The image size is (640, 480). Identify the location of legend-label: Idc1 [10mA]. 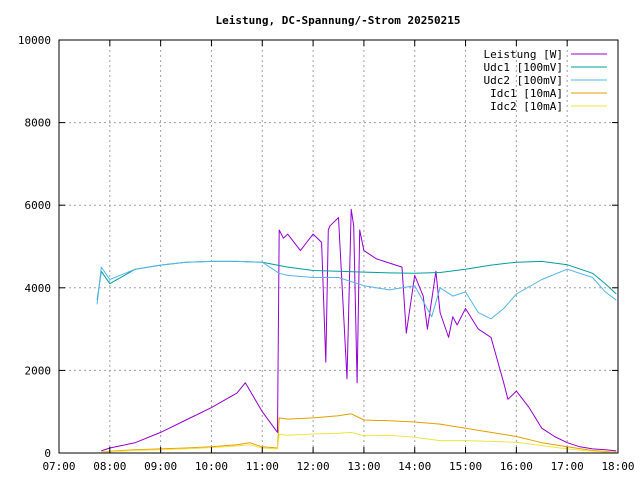
(526, 93).